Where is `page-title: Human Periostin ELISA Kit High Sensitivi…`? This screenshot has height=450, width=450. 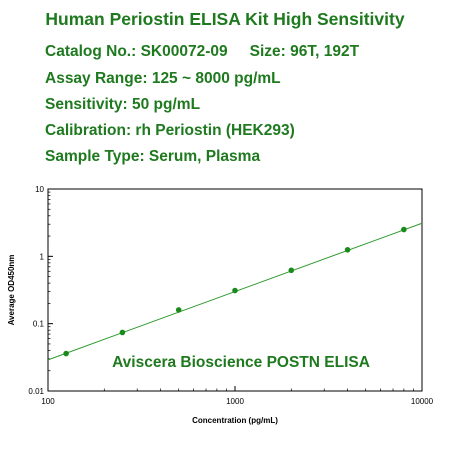
page-title: Human Periostin ELISA Kit High Sensitivi… is located at coordinates (225, 19).